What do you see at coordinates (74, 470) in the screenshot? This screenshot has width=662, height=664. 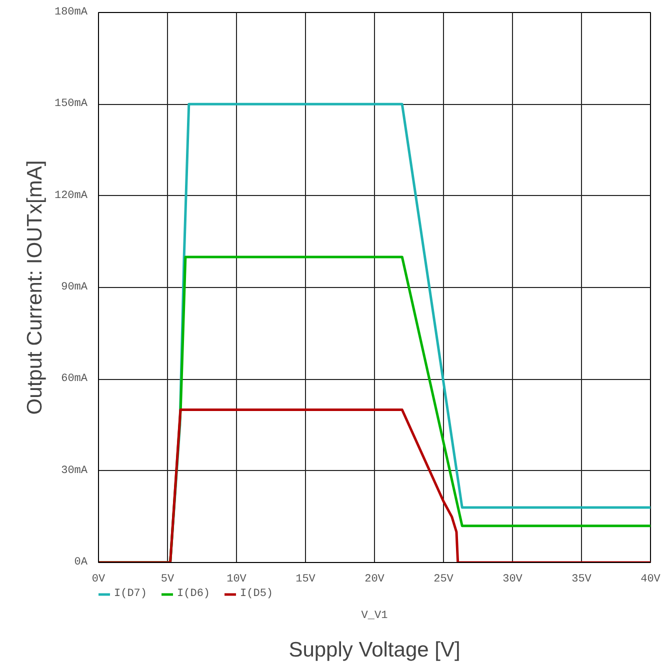 I see `y-tick-label: 30mA` at bounding box center [74, 470].